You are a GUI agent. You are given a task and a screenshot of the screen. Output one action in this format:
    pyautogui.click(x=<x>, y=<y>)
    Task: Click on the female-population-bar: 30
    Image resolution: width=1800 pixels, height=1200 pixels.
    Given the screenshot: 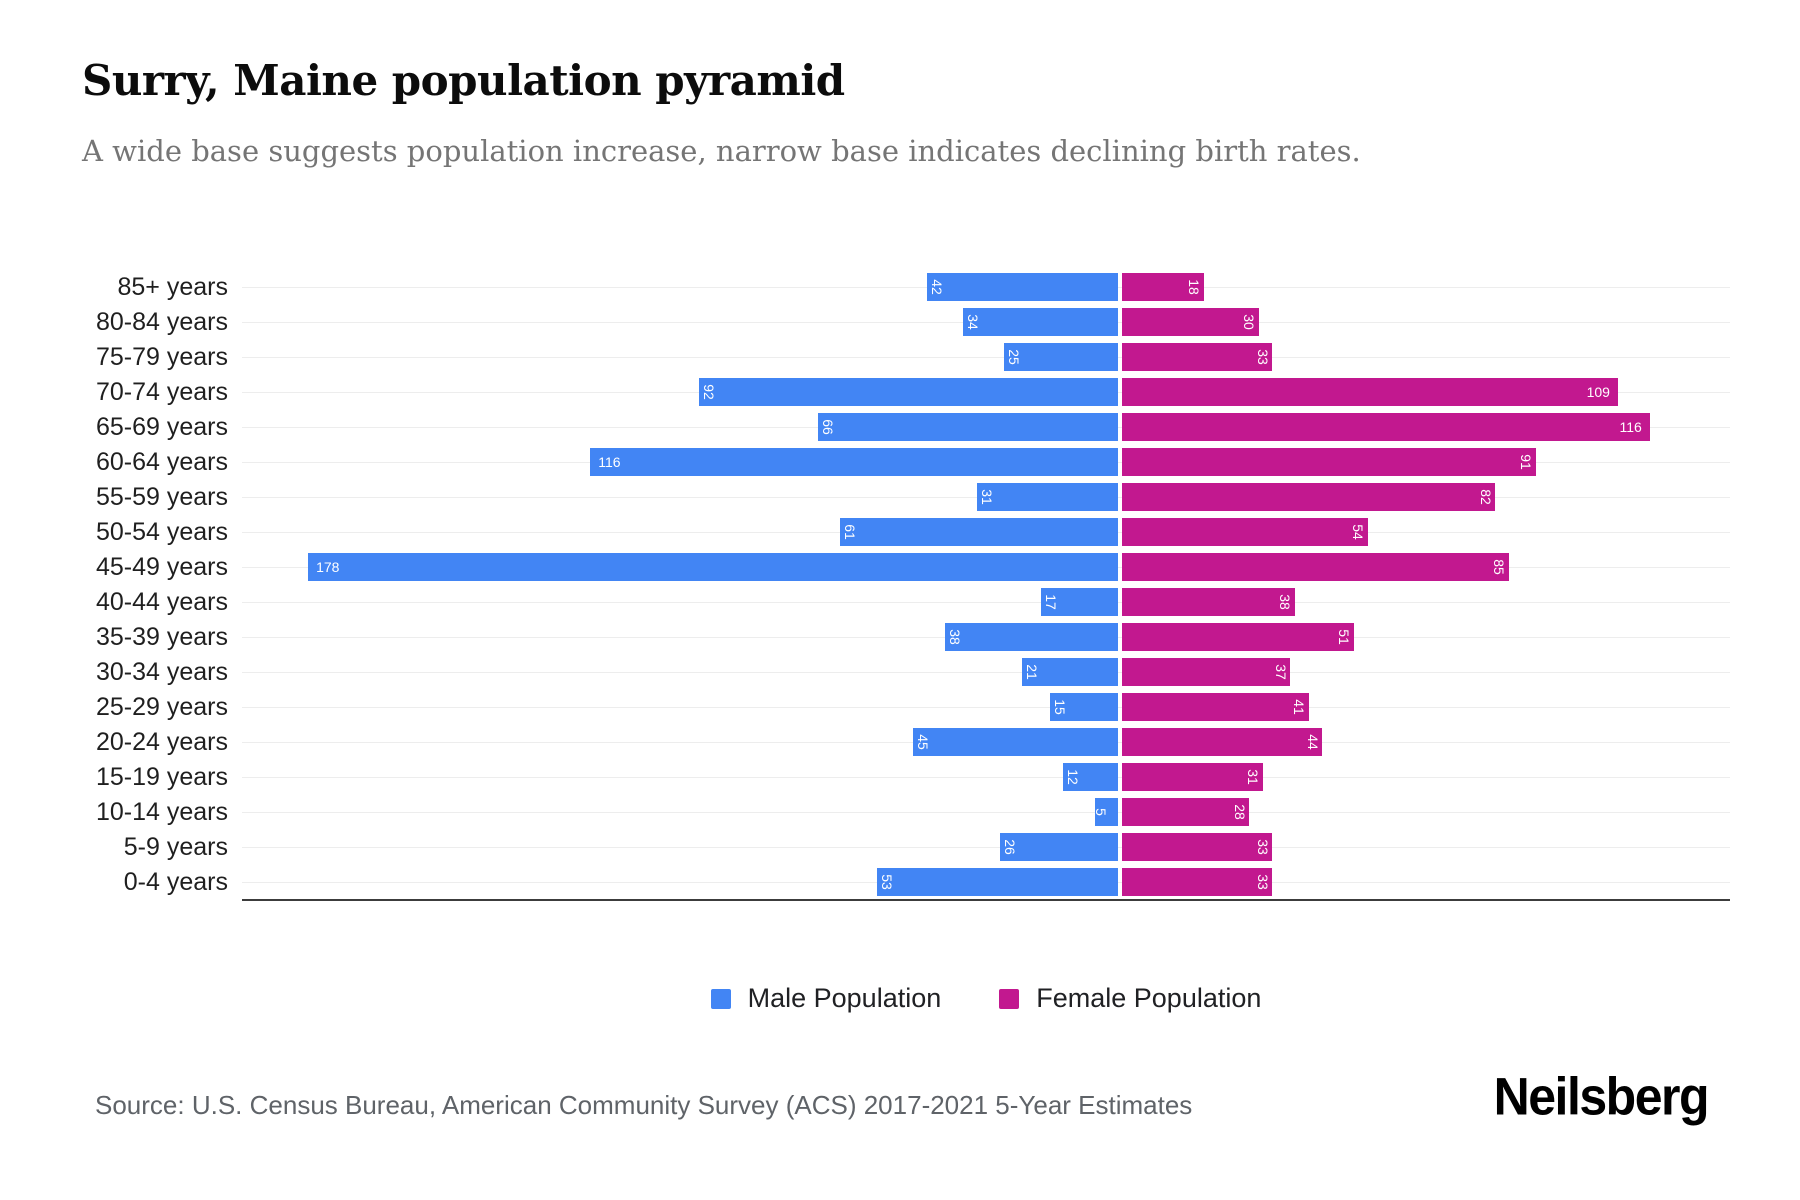 What is the action you would take?
    pyautogui.click(x=1190, y=322)
    